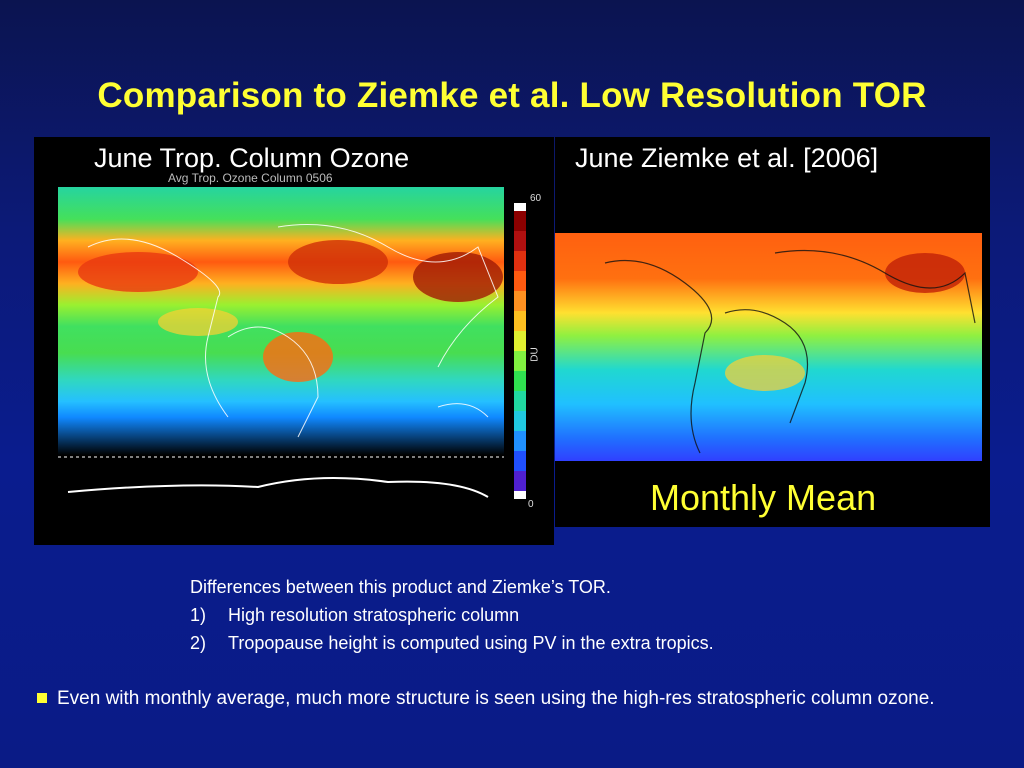  Describe the element at coordinates (535, 354) in the screenshot. I see `colorbar-unit: DU` at that location.